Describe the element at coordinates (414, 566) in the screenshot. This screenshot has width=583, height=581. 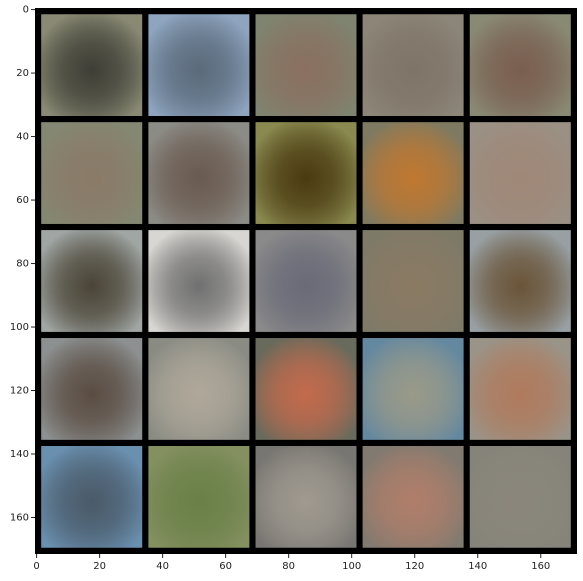
I see `x-tick-label: 120` at that location.